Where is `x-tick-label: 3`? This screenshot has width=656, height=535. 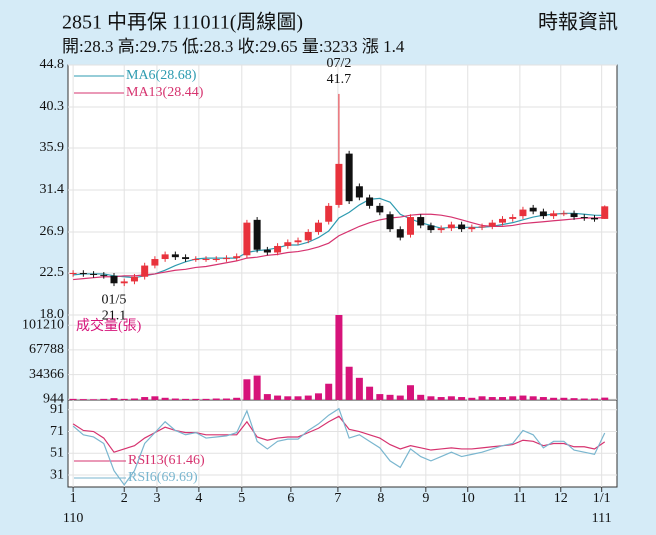
x-tick-label: 3 is located at coordinates (156, 498).